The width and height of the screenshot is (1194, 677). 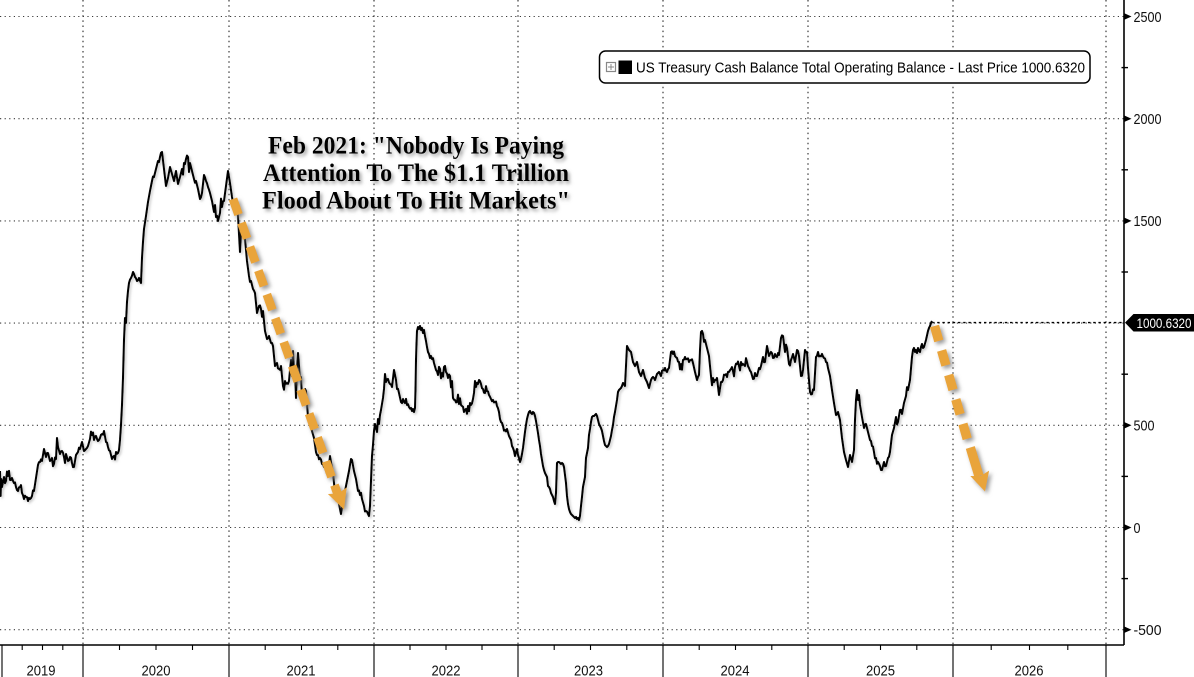 I want to click on svg-text: 2019, so click(x=41, y=670).